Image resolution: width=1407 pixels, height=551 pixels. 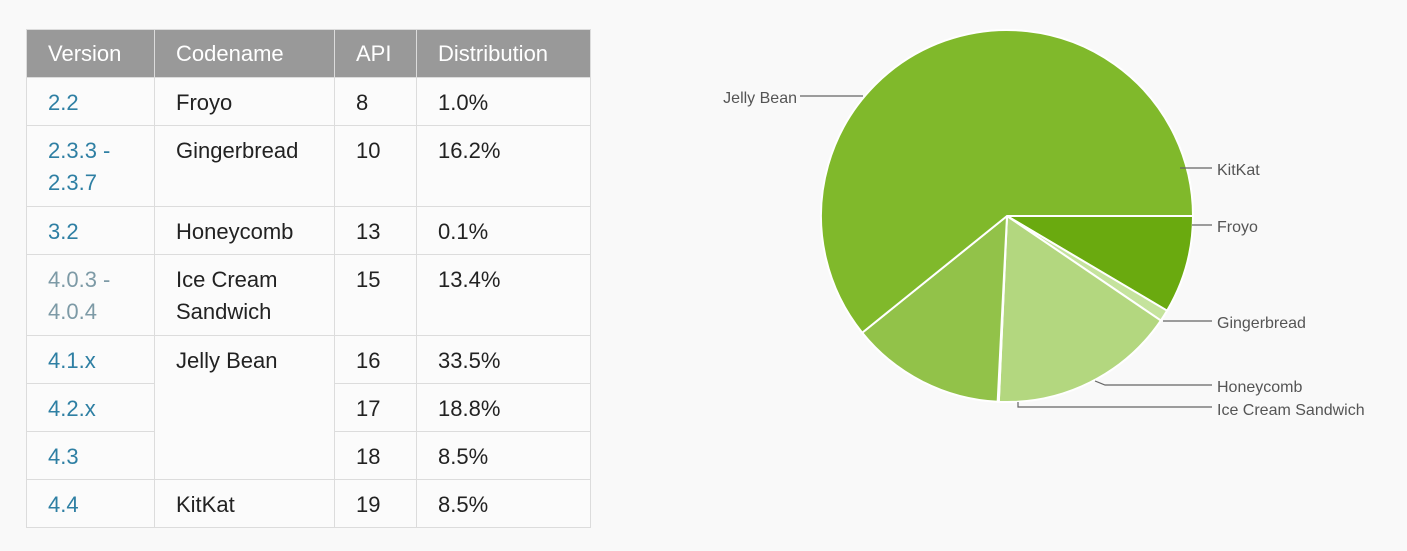 I want to click on header-version: Version, so click(x=90, y=53).